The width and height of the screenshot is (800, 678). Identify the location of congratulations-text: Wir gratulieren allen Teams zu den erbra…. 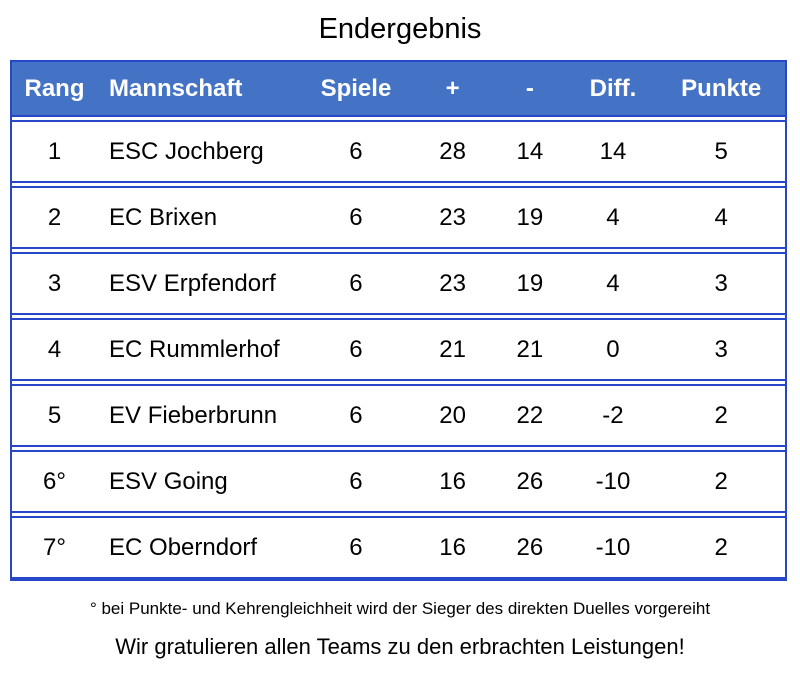
(400, 646).